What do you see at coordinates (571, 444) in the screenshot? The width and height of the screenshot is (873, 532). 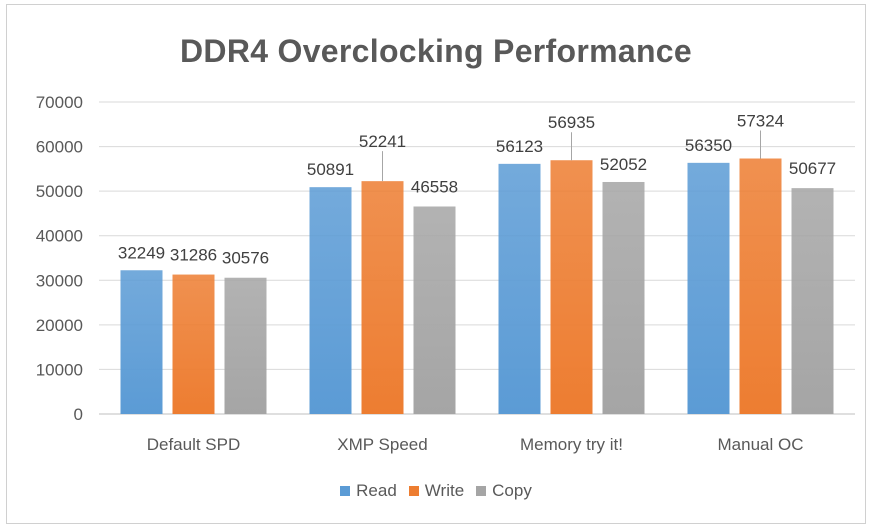 I see `x-category-label: Memory try it!` at bounding box center [571, 444].